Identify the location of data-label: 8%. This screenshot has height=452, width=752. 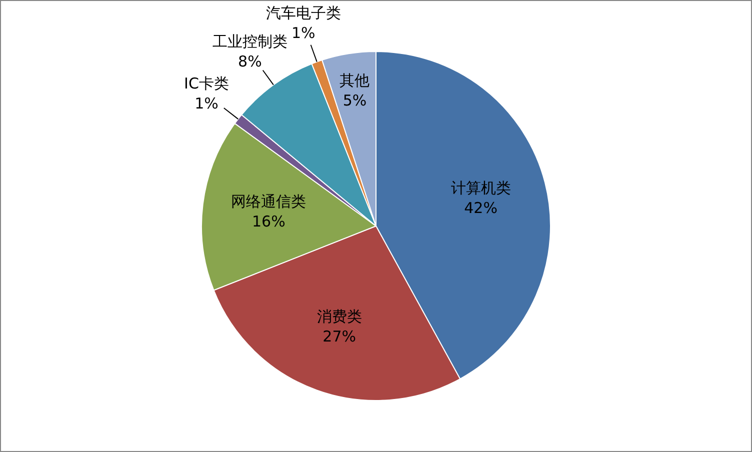
(250, 61).